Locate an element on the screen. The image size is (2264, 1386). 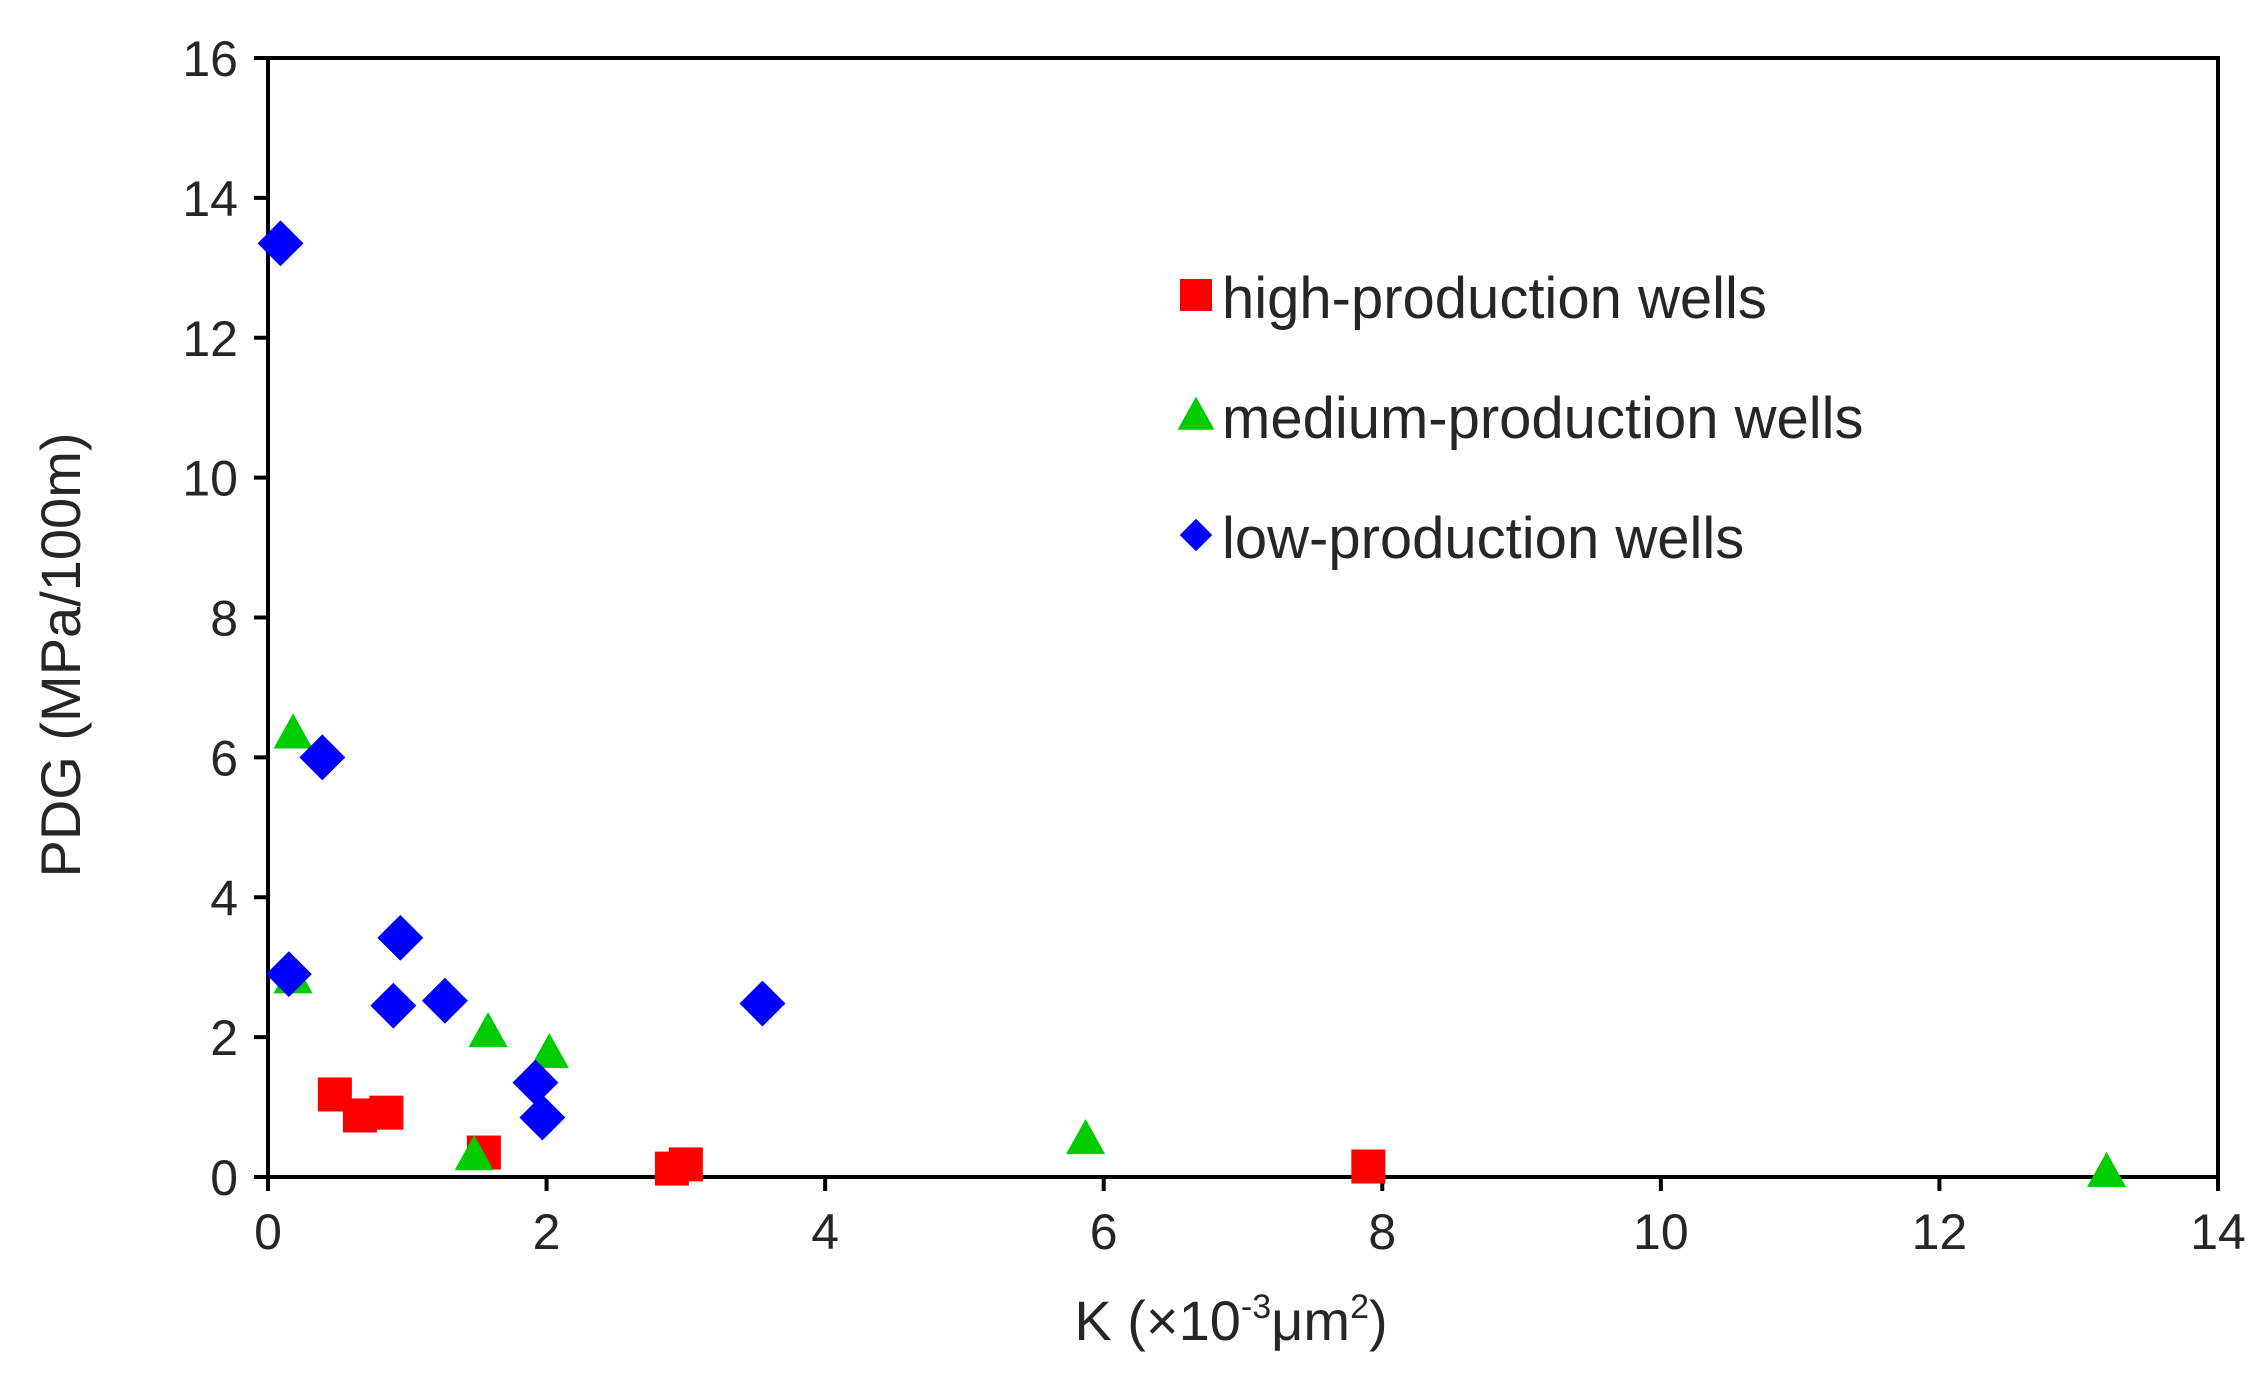
legend-label: high-production wells is located at coordinates (1494, 298).